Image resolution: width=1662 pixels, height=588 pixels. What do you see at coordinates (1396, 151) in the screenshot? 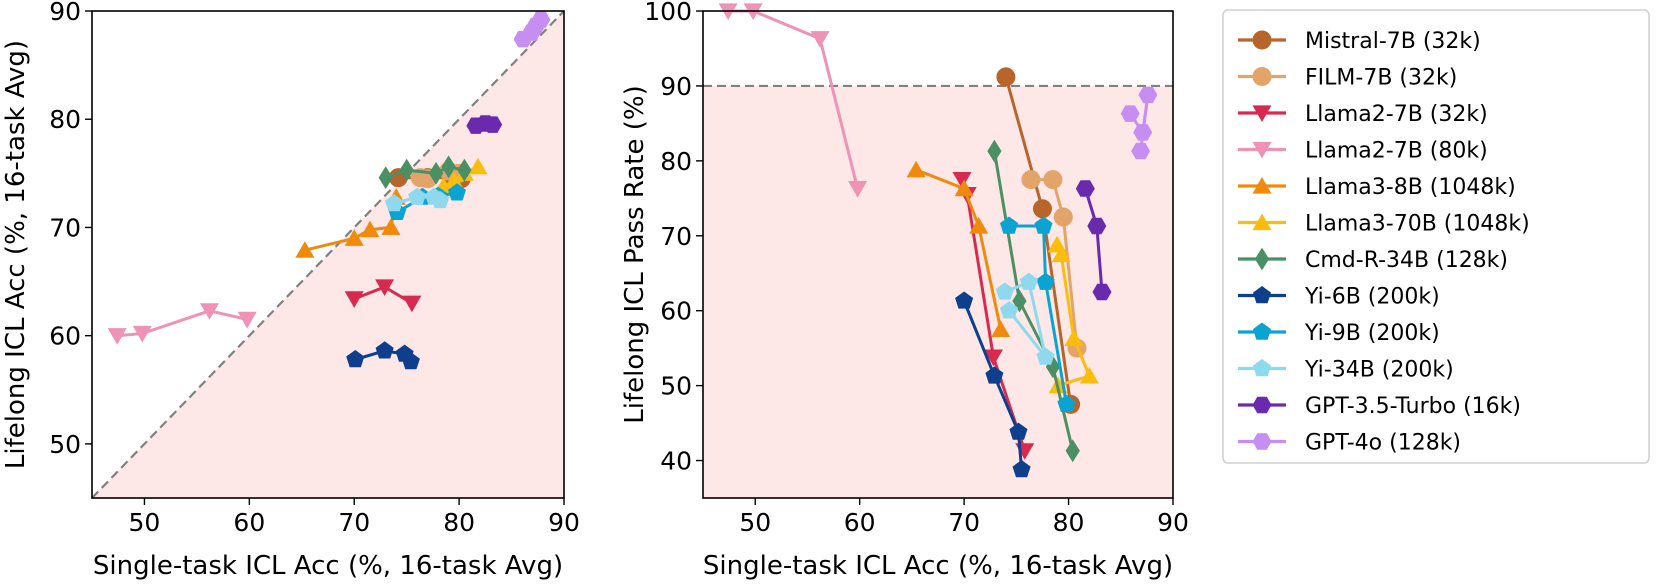
I see `legend-label: Llama2-7B (80k)` at bounding box center [1396, 151].